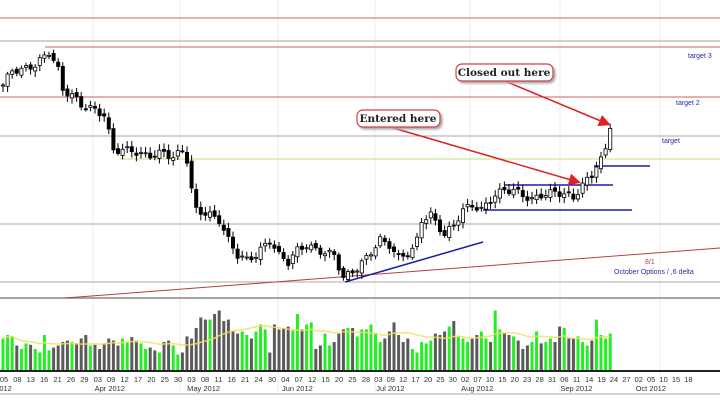  I want to click on x-tick-label: 03, so click(191, 379).